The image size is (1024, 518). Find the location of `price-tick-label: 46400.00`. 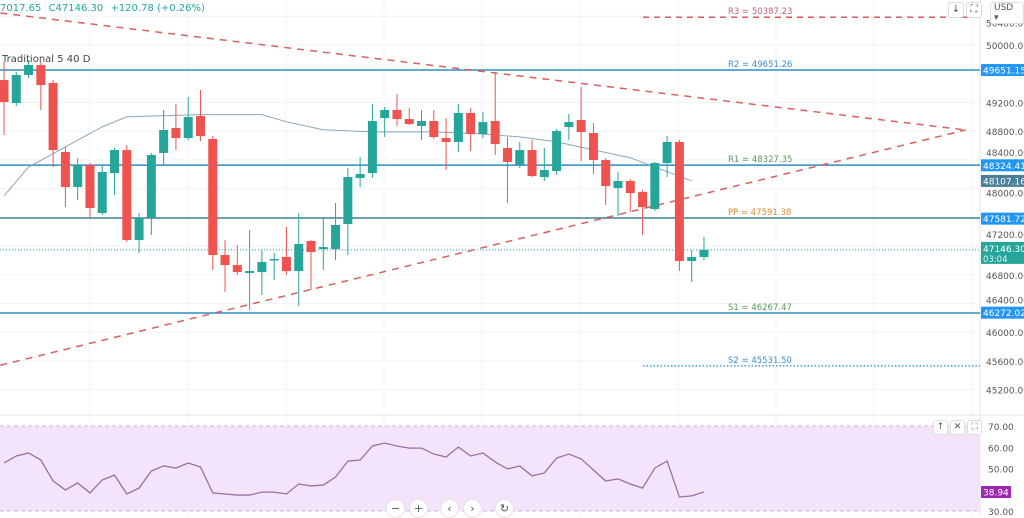

price-tick-label: 46400.00 is located at coordinates (1005, 301).